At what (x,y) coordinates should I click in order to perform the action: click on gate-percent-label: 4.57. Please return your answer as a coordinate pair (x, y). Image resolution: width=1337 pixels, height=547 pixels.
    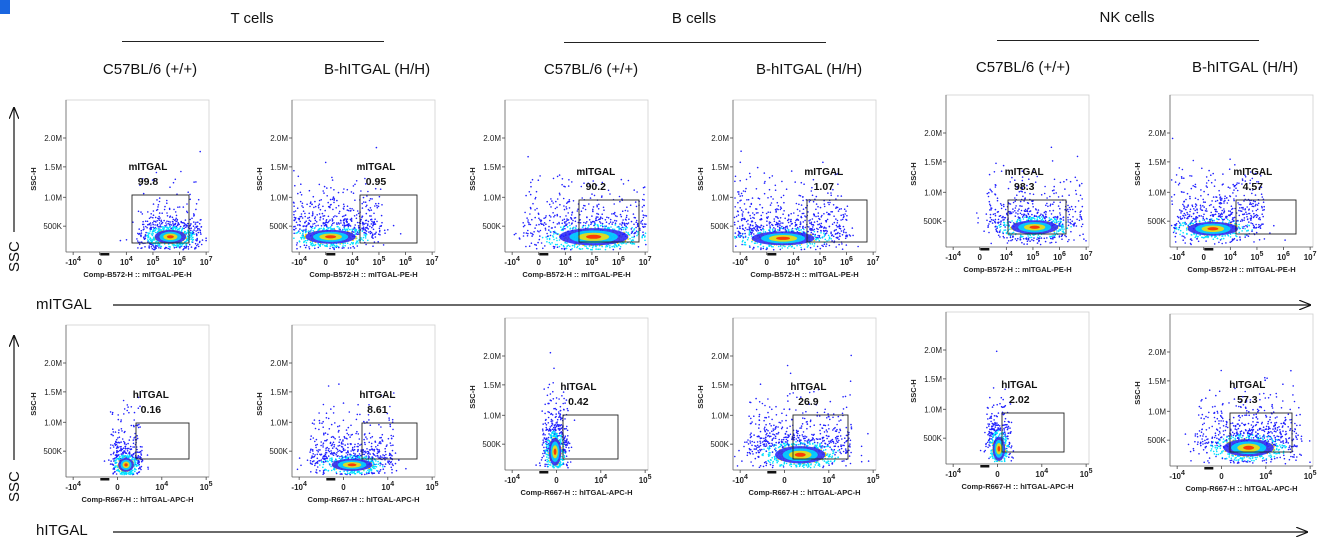
    Looking at the image, I should click on (1253, 187).